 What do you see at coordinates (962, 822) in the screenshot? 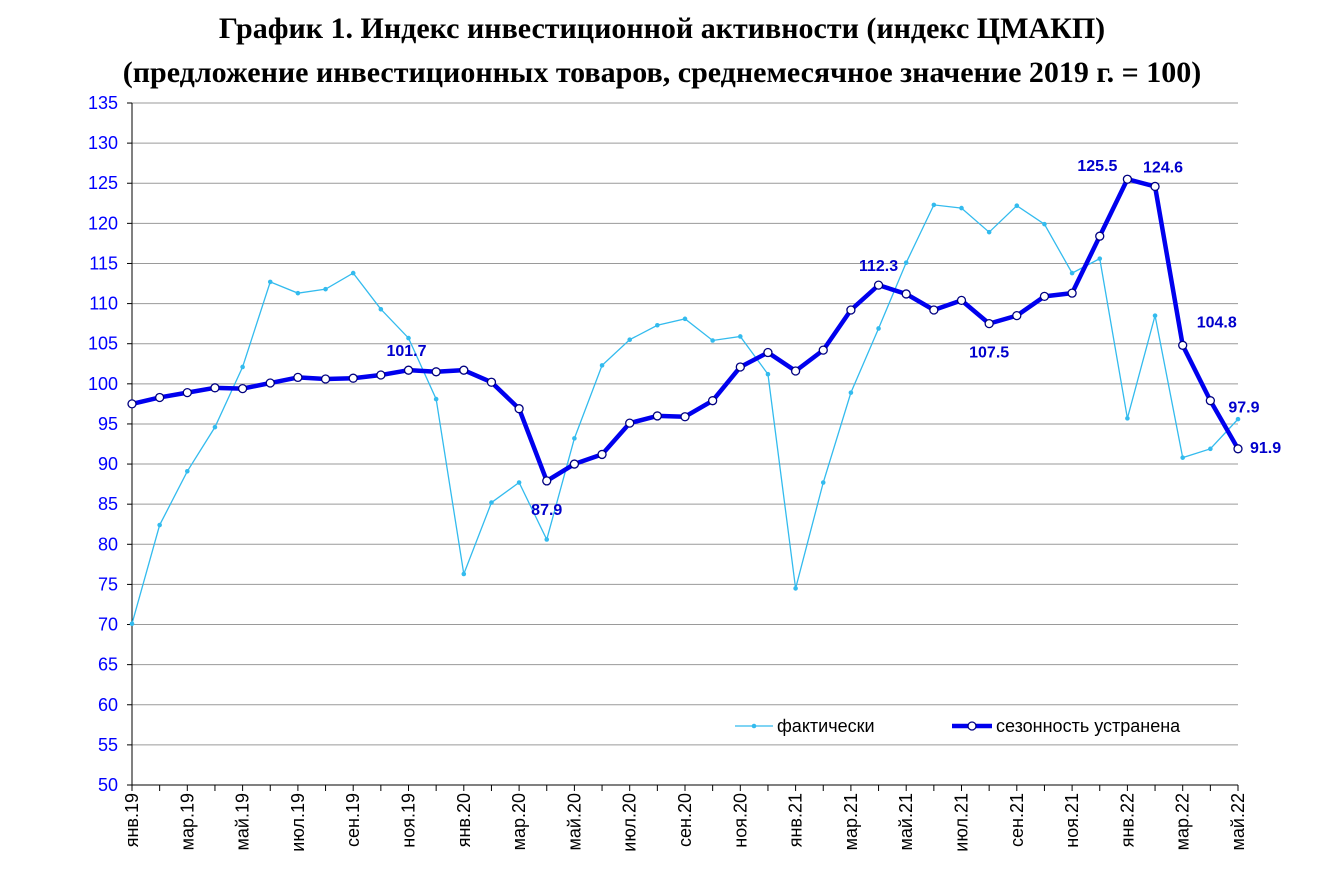
I see `x-tick-label: июл.21` at bounding box center [962, 822].